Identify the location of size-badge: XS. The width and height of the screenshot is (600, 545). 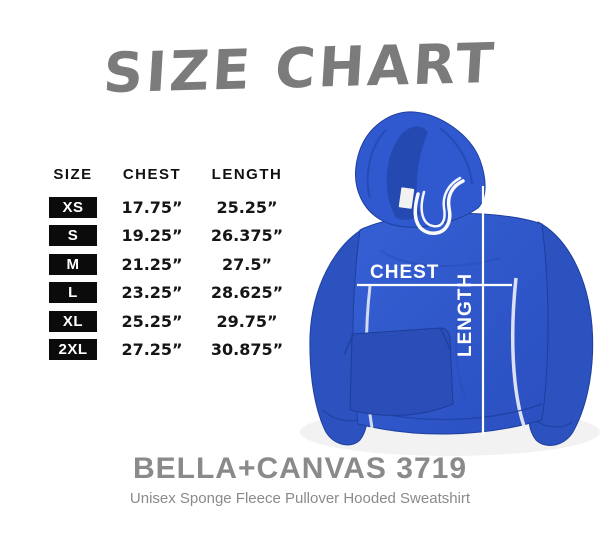
(73, 207).